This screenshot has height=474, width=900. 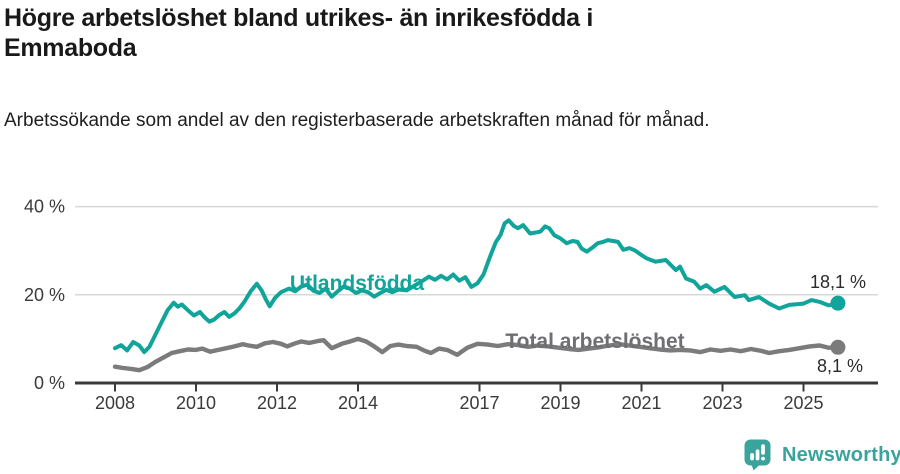 What do you see at coordinates (594, 341) in the screenshot?
I see `series-label-total-arbetsloshet: Total arbetslöshet` at bounding box center [594, 341].